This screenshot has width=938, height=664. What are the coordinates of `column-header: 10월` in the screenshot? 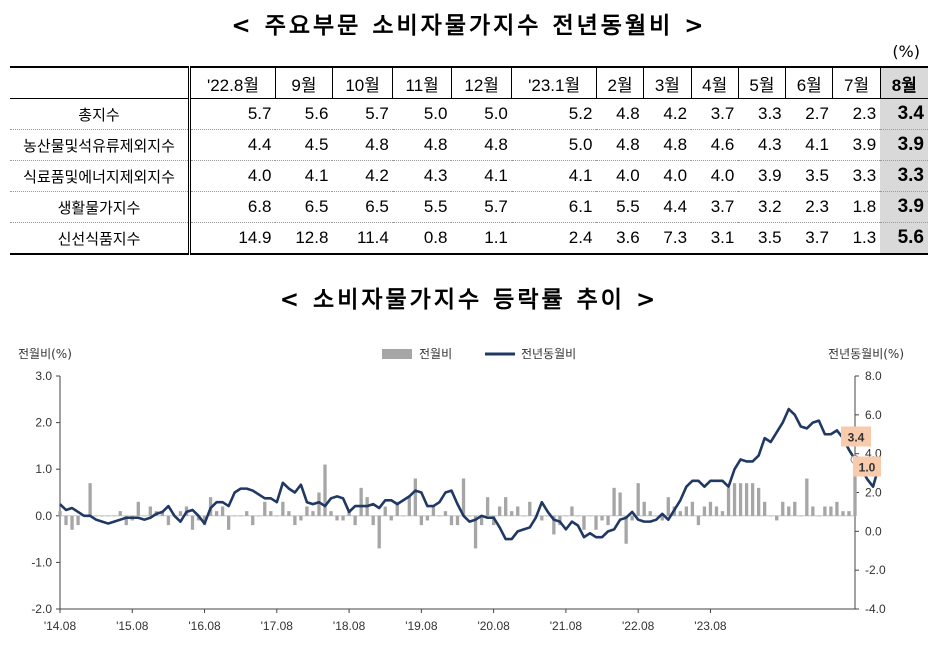 It's located at (362, 82).